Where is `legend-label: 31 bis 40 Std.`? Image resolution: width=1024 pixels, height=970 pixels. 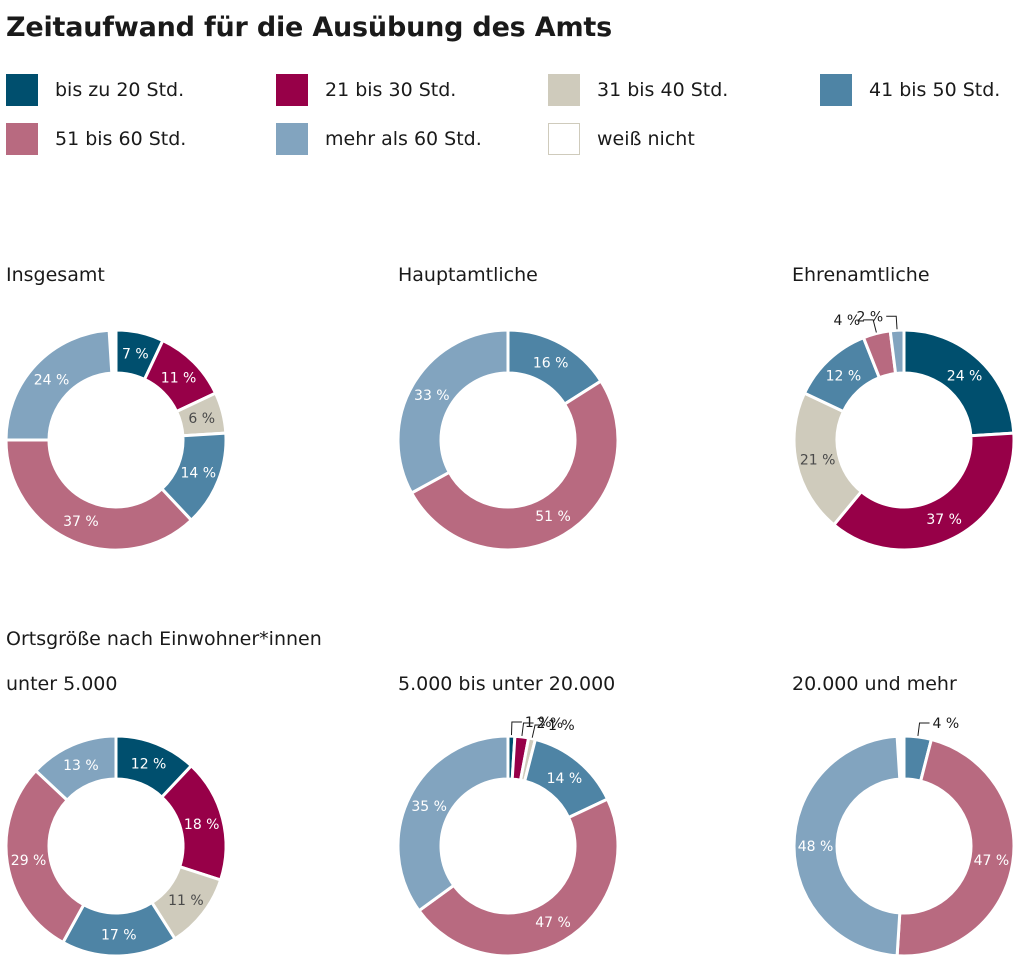 legend-label: 31 bis 40 Std. is located at coordinates (663, 90).